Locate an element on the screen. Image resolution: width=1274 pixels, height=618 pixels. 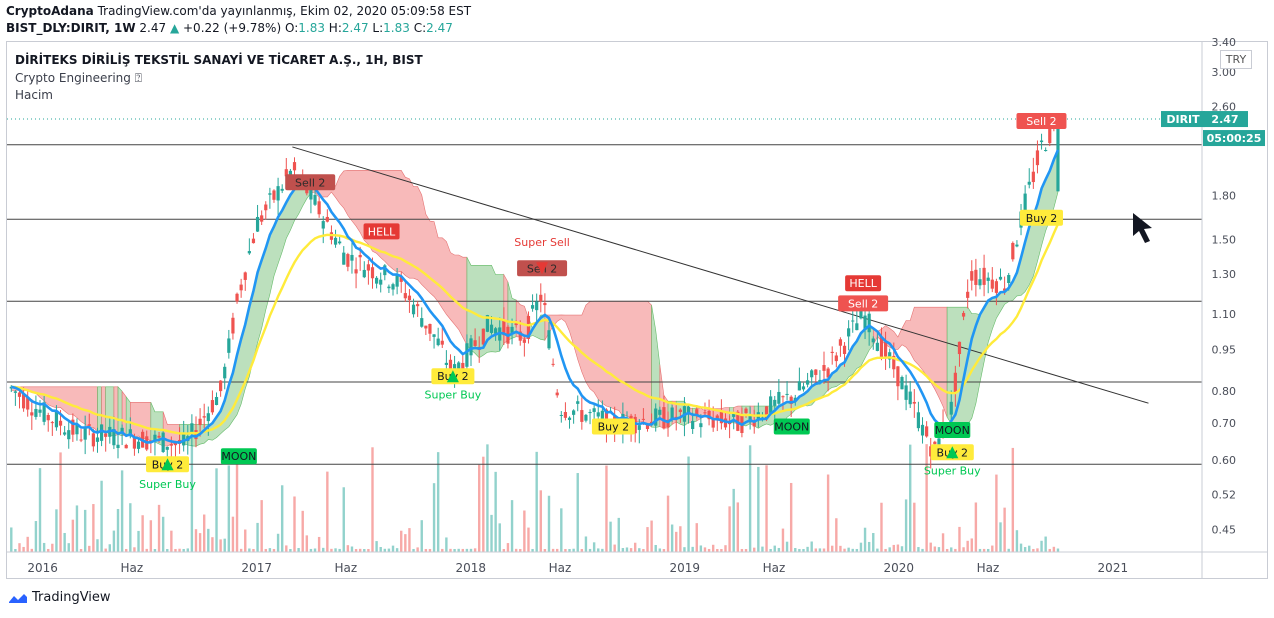
sell-arrow-icon is located at coordinates (542, 268).